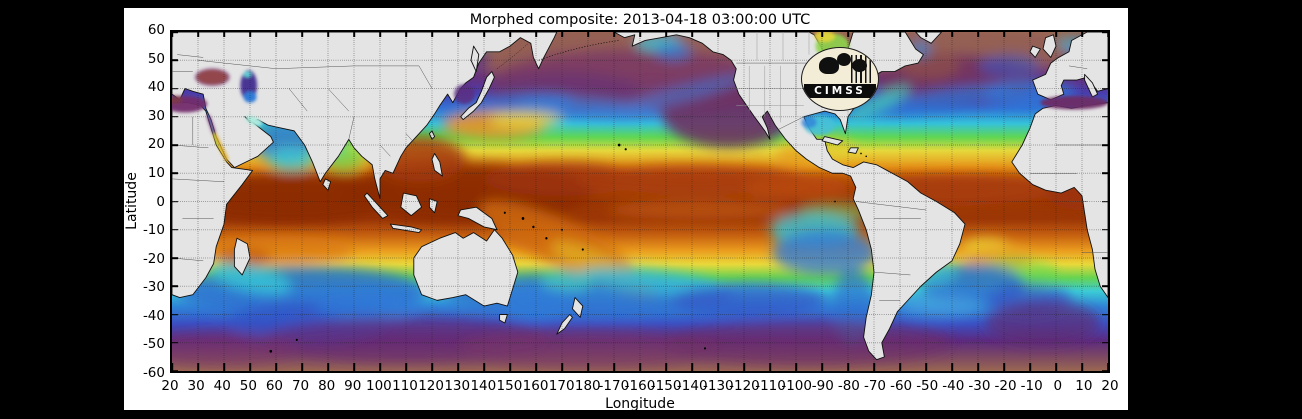 This screenshot has width=1302, height=419. Describe the element at coordinates (1110, 386) in the screenshot. I see `x-tick-label: 20` at that location.